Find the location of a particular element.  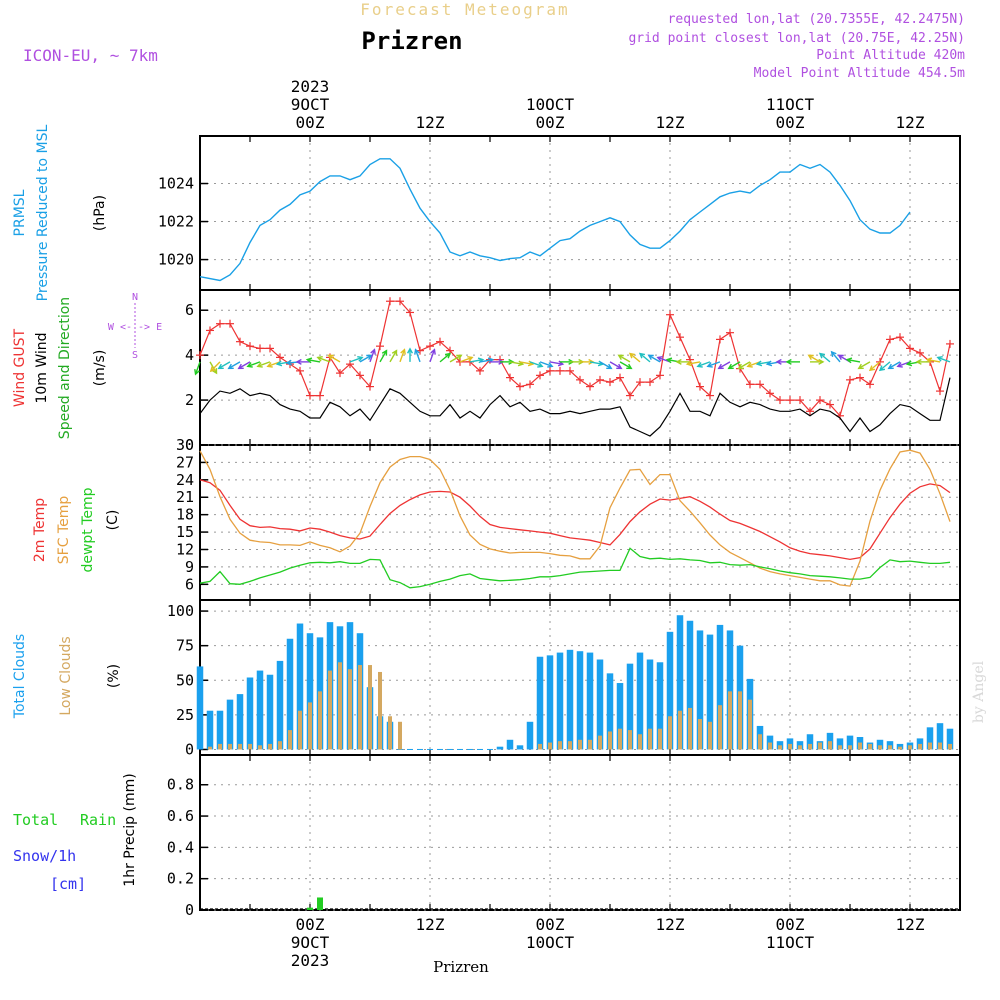

y-tick-label: 18 is located at coordinates (185, 515).